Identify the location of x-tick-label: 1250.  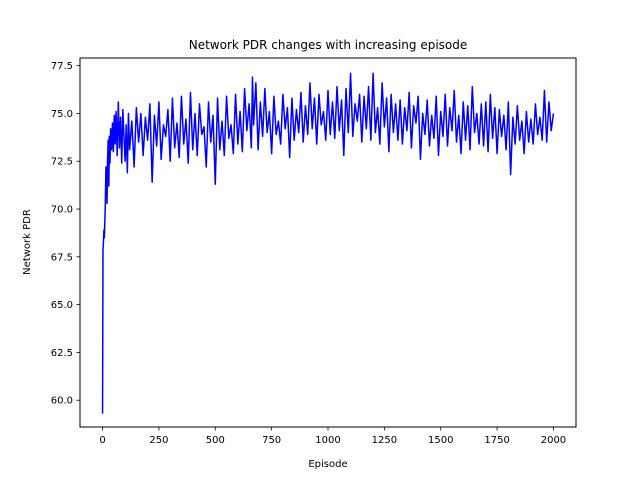
(384, 440).